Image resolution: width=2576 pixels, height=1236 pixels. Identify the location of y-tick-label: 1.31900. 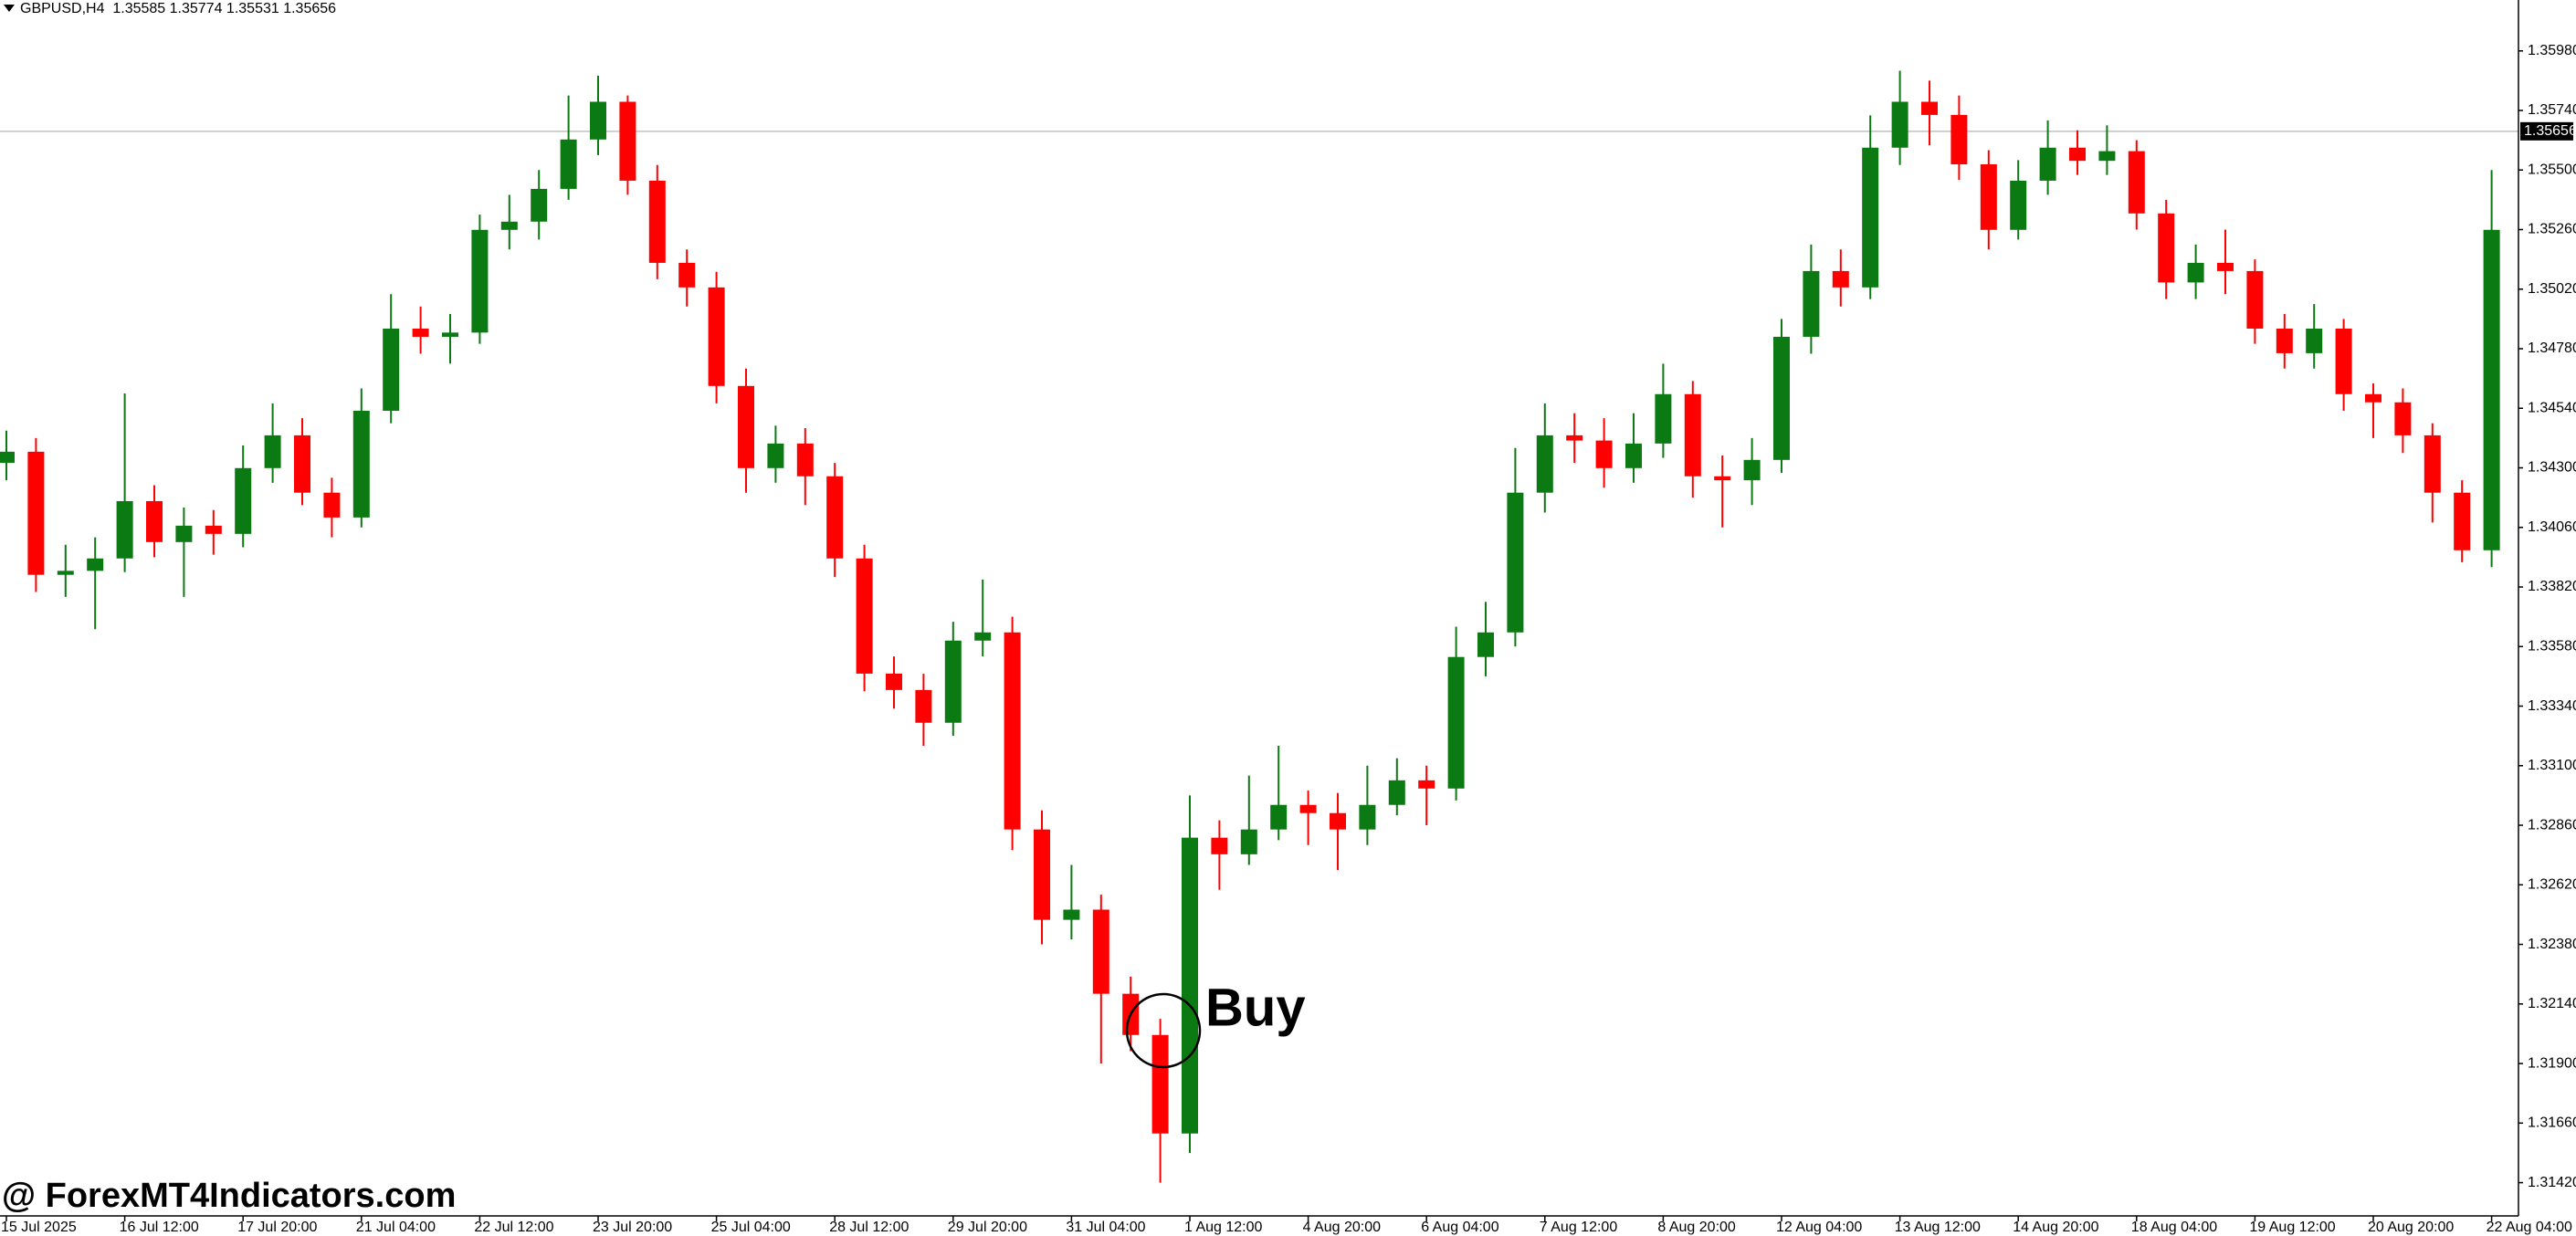
(2552, 1063).